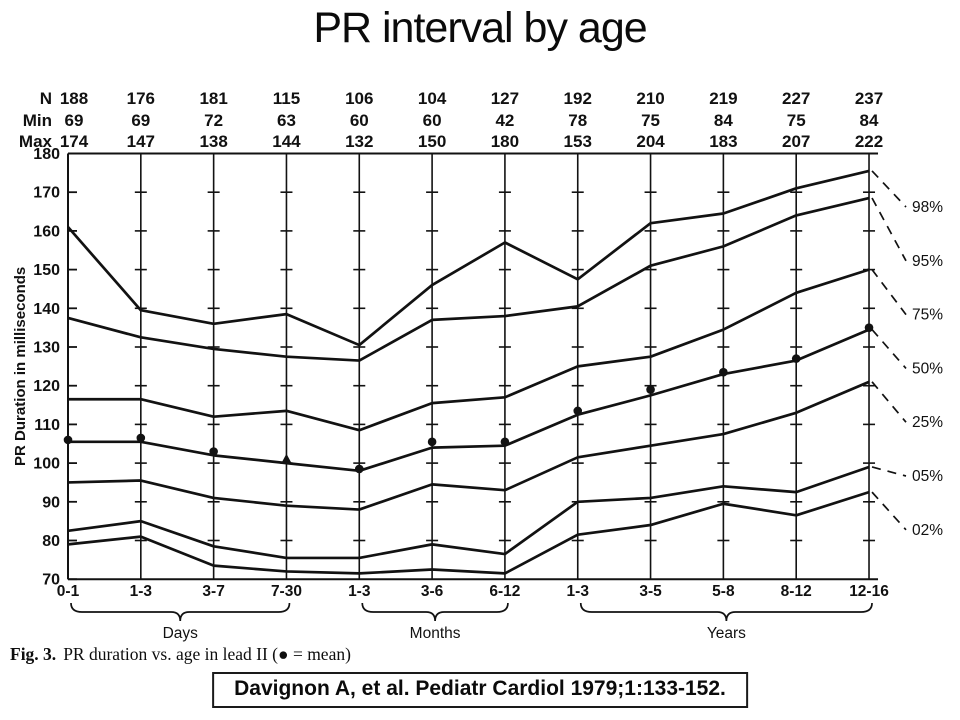 The height and width of the screenshot is (720, 960). Describe the element at coordinates (869, 141) in the screenshot. I see `stats-value: 222` at that location.